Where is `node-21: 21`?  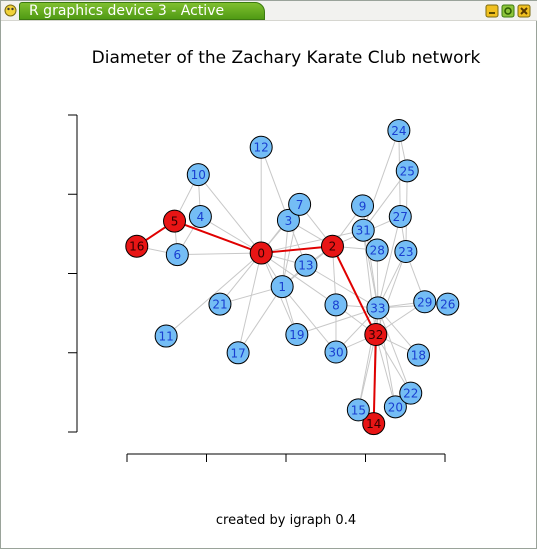 node-21: 21 is located at coordinates (220, 304).